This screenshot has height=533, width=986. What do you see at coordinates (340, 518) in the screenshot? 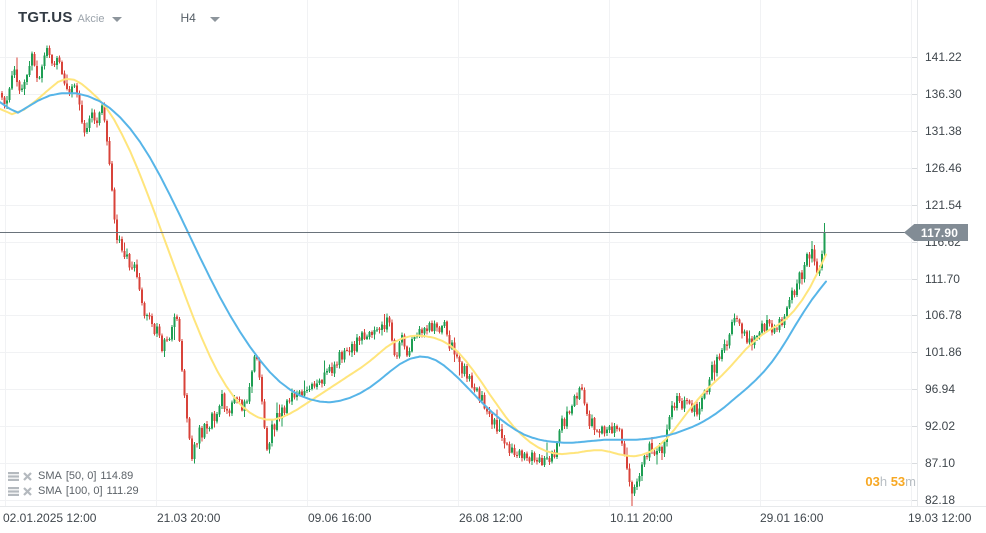
I see `time-tick-label: 09.06 16:00` at bounding box center [340, 518].